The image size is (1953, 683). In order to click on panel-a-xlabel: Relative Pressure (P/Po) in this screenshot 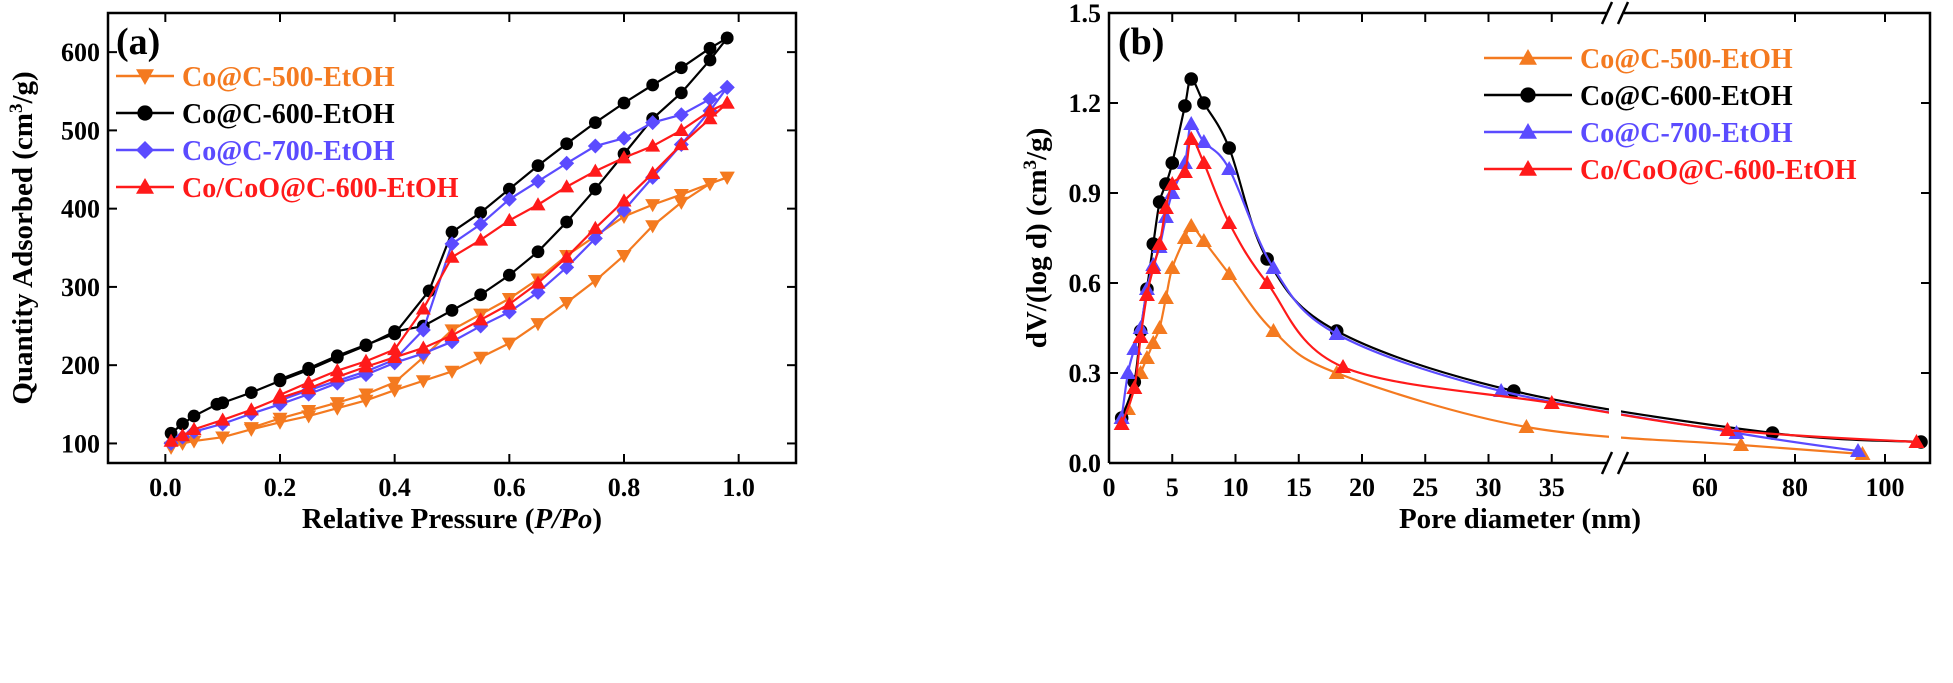, I will do `click(452, 519)`.